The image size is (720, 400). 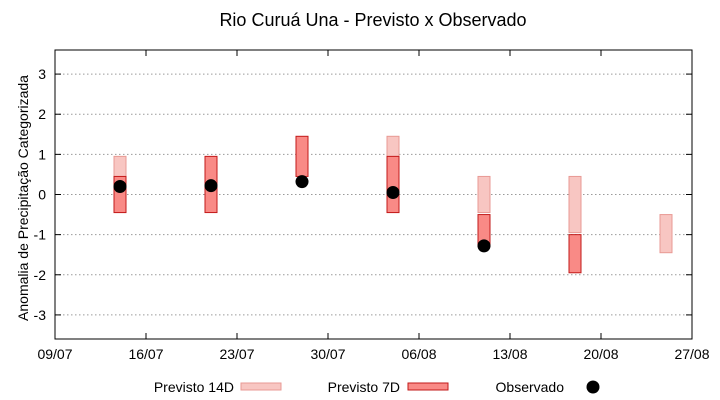 What do you see at coordinates (194, 387) in the screenshot?
I see `legend-label: Previsto 14D` at bounding box center [194, 387].